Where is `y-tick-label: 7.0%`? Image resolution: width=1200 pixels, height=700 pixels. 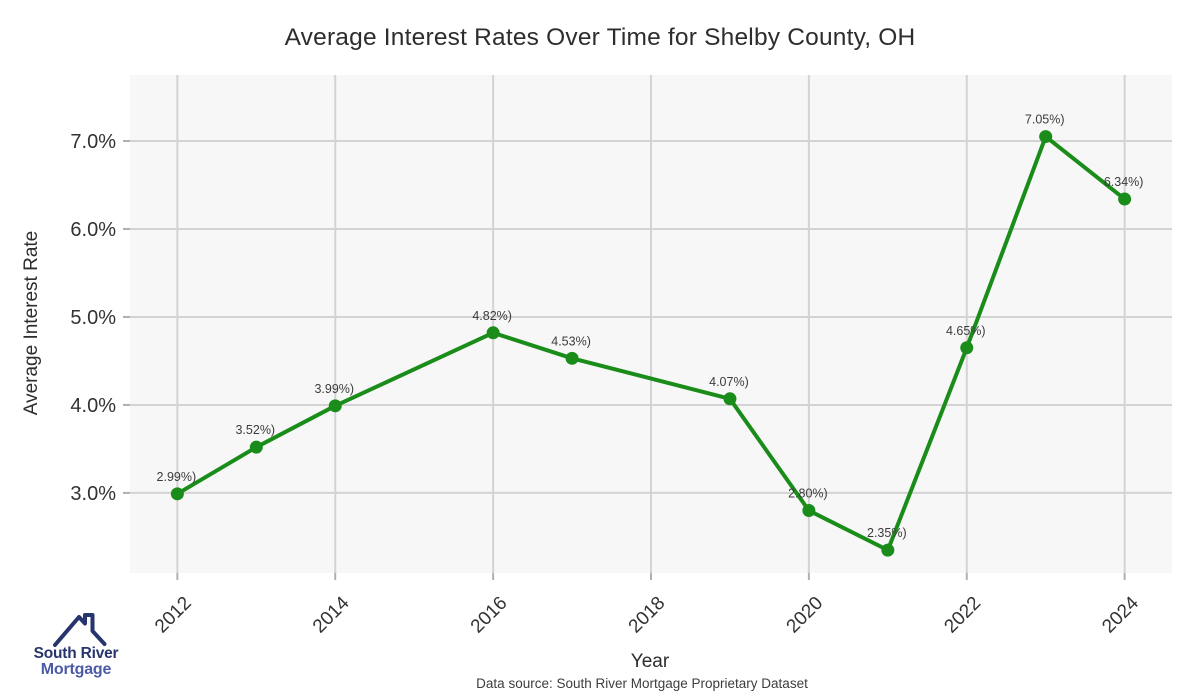 y-tick-label: 7.0% is located at coordinates (93, 142).